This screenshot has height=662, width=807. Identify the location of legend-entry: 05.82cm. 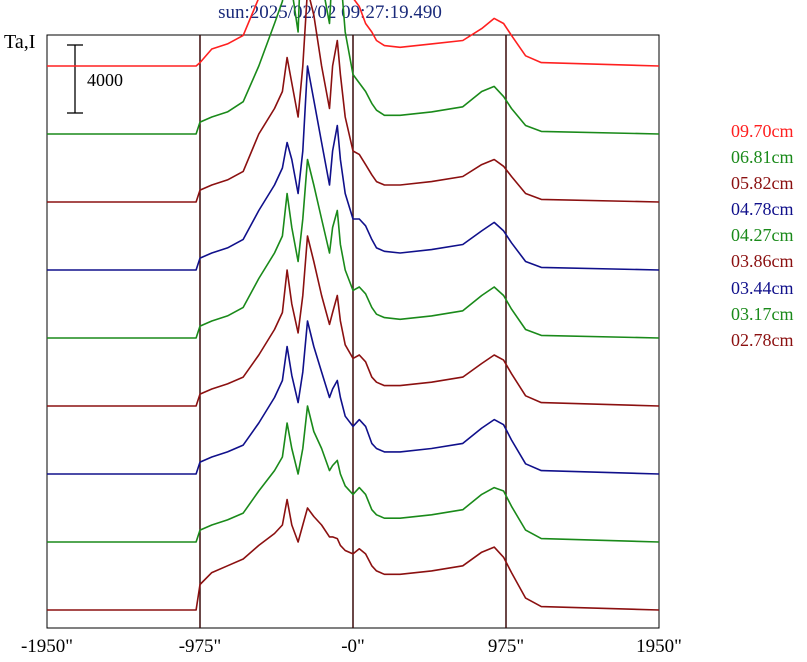
(762, 183).